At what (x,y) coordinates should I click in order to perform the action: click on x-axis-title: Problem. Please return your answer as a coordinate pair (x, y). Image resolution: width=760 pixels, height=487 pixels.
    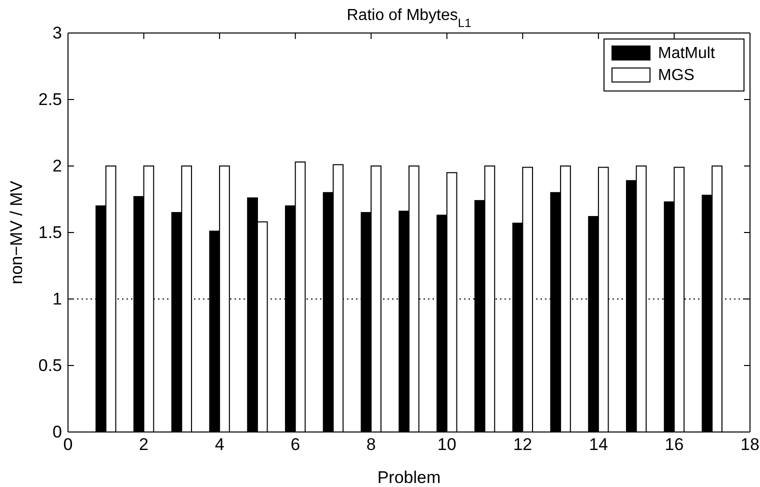
    Looking at the image, I should click on (409, 477).